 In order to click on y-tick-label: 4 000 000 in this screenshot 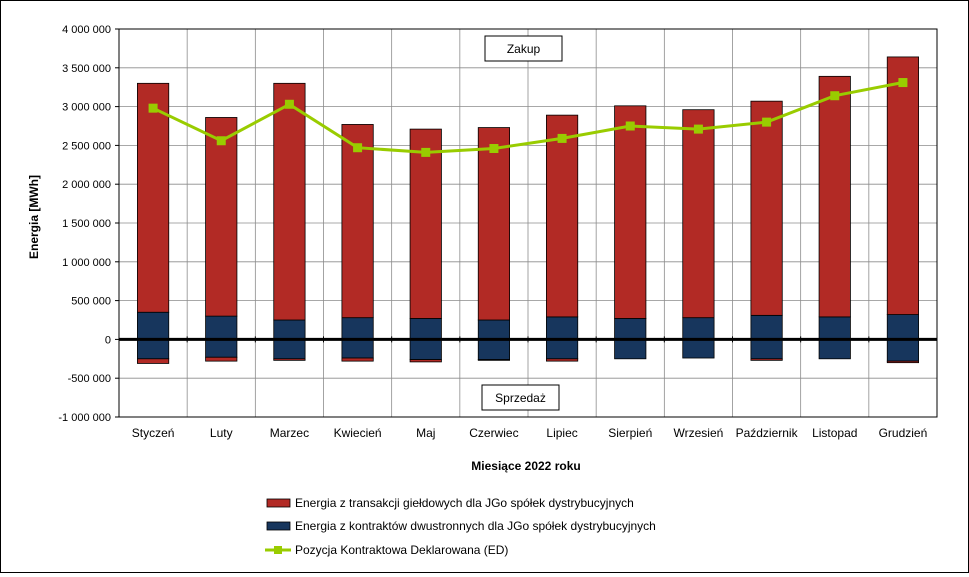, I will do `click(86, 30)`.